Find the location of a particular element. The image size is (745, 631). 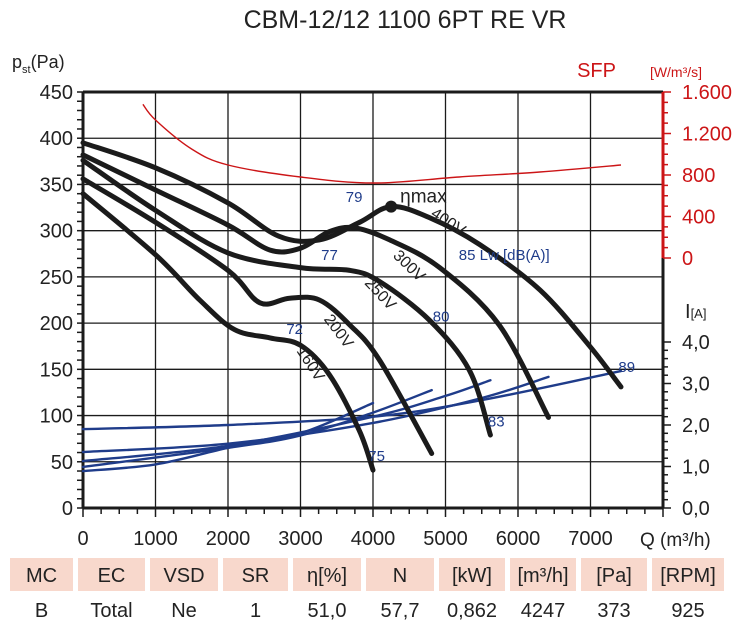

table-value-cell: 4247 is located at coordinates (543, 611).